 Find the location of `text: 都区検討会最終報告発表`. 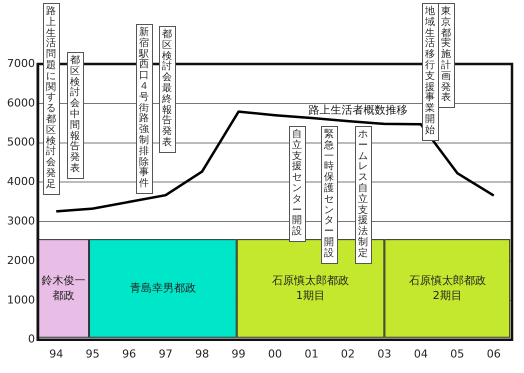

text: 都区検討会最終報告発表 is located at coordinates (167, 88).